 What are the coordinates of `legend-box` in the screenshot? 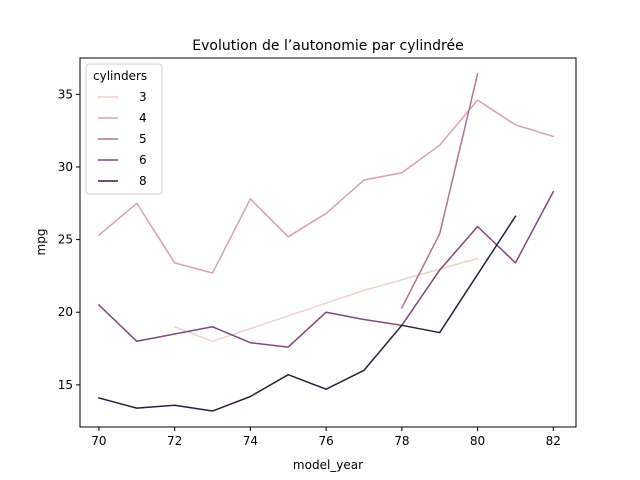 It's located at (124, 129).